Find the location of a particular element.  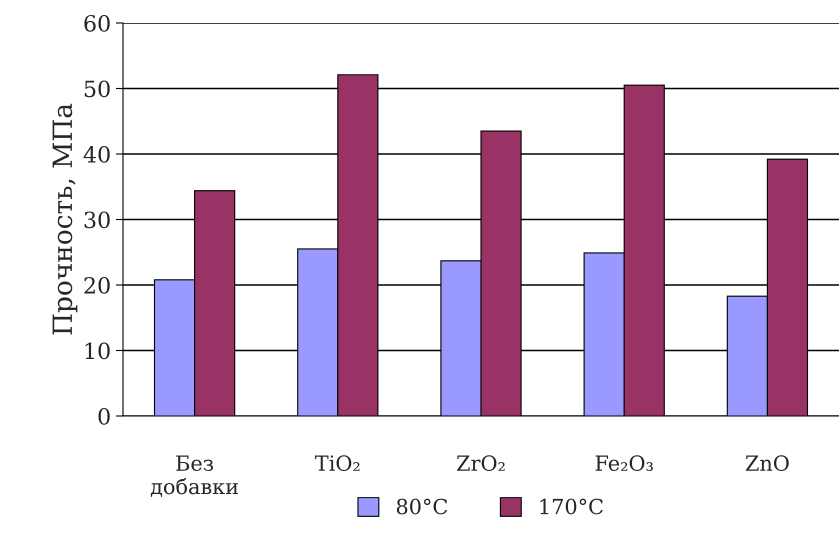

x-tick-label: ZnO is located at coordinates (767, 463).